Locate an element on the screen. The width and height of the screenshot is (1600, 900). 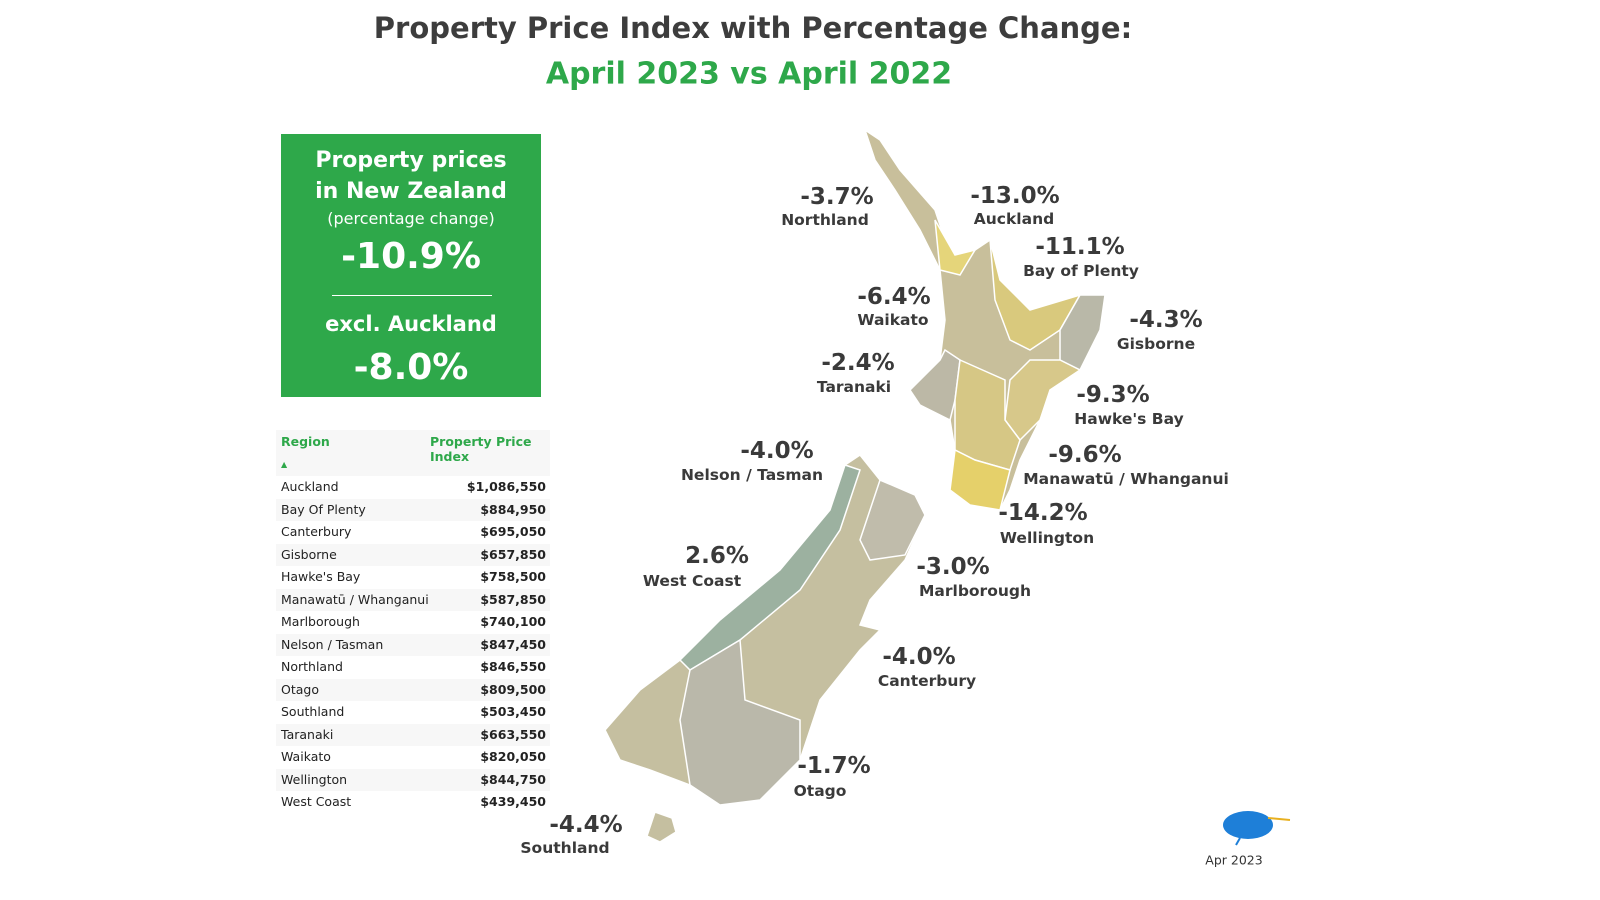
table-row: Canterbury $695,050 is located at coordinates (413, 532).